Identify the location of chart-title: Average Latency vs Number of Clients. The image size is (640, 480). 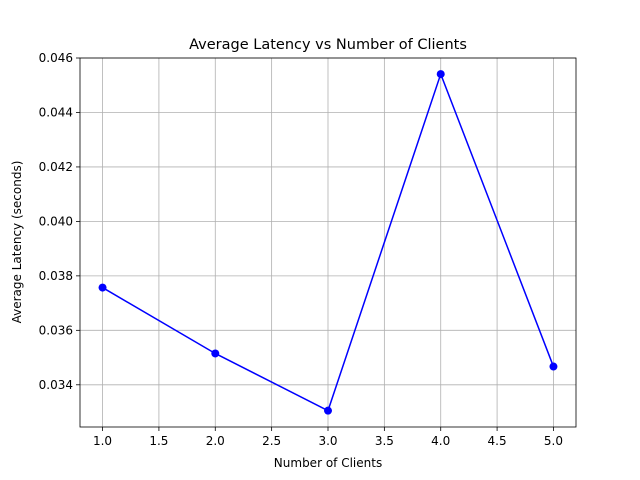
(328, 45).